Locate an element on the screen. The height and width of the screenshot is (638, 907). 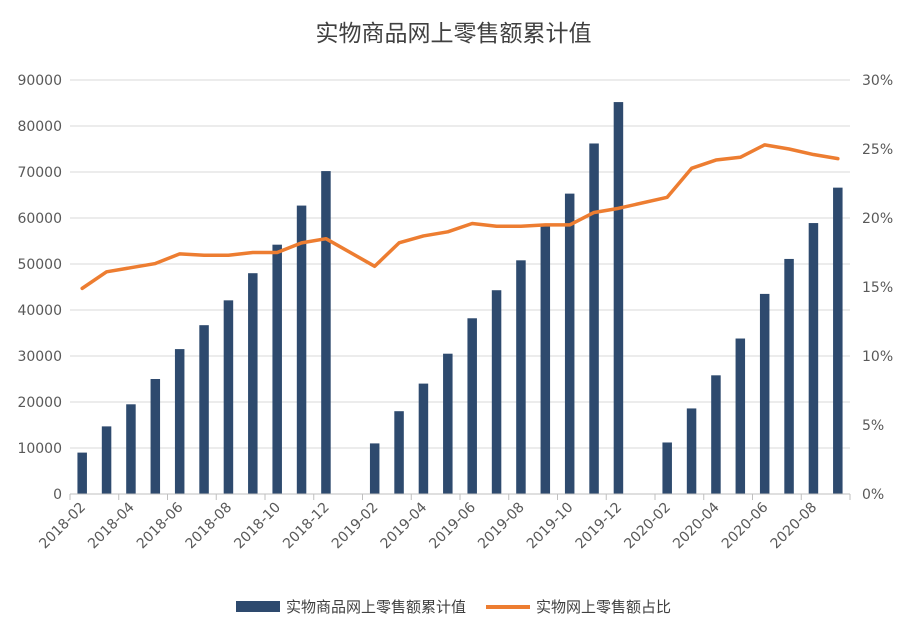
legend-item-line: 实物网上零售额占比 is located at coordinates (578, 606).